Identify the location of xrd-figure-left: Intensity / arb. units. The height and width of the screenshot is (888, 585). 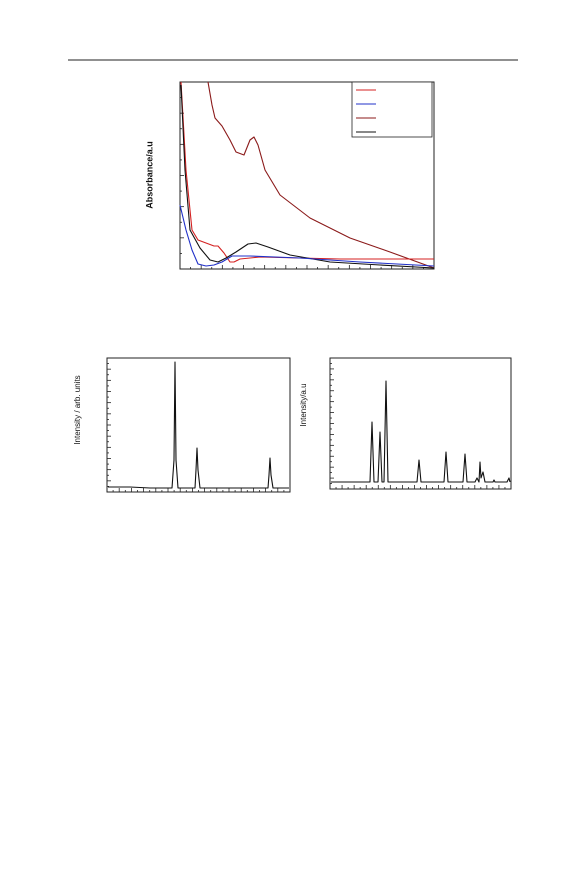
(182, 425).